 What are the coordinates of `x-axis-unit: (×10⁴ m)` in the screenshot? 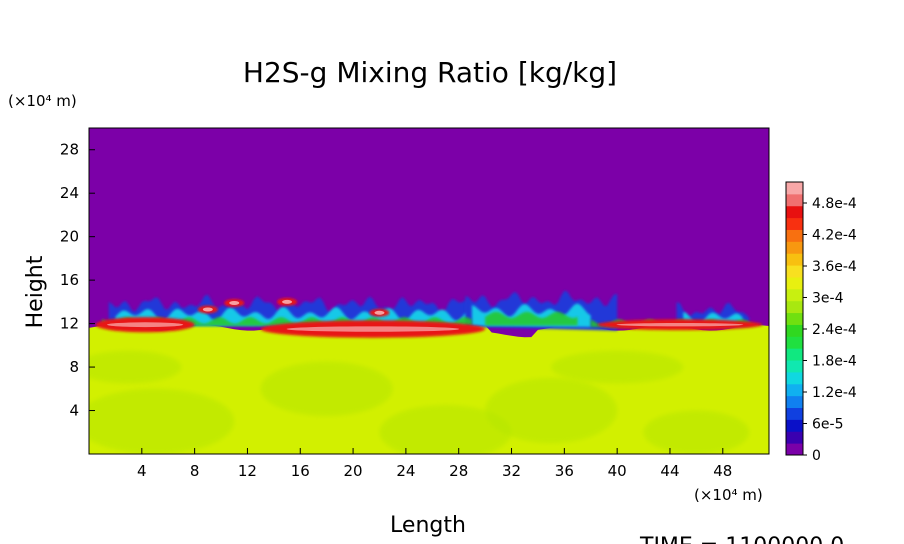 It's located at (728, 495).